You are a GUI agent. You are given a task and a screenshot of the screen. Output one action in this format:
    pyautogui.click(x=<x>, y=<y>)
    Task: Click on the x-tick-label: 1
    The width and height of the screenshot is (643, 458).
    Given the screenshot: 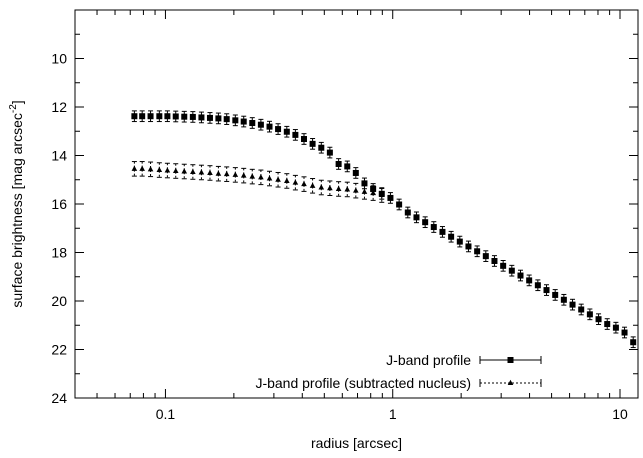 What is the action you would take?
    pyautogui.click(x=393, y=414)
    